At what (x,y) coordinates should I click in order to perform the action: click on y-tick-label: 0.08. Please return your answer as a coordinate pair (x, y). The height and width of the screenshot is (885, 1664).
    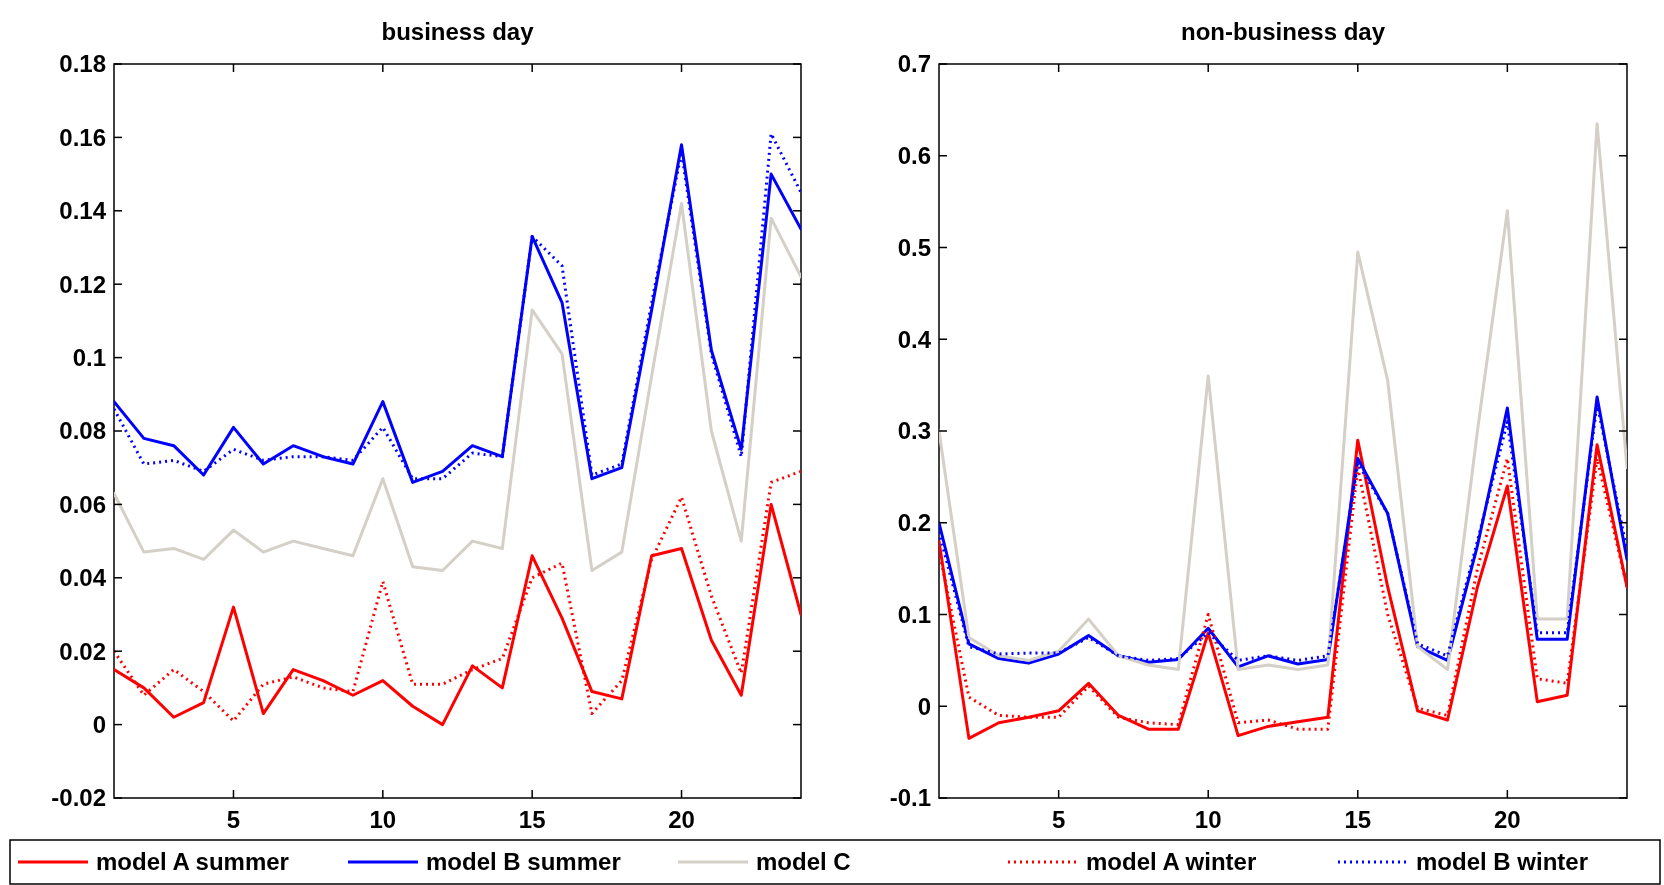
    Looking at the image, I should click on (82, 431).